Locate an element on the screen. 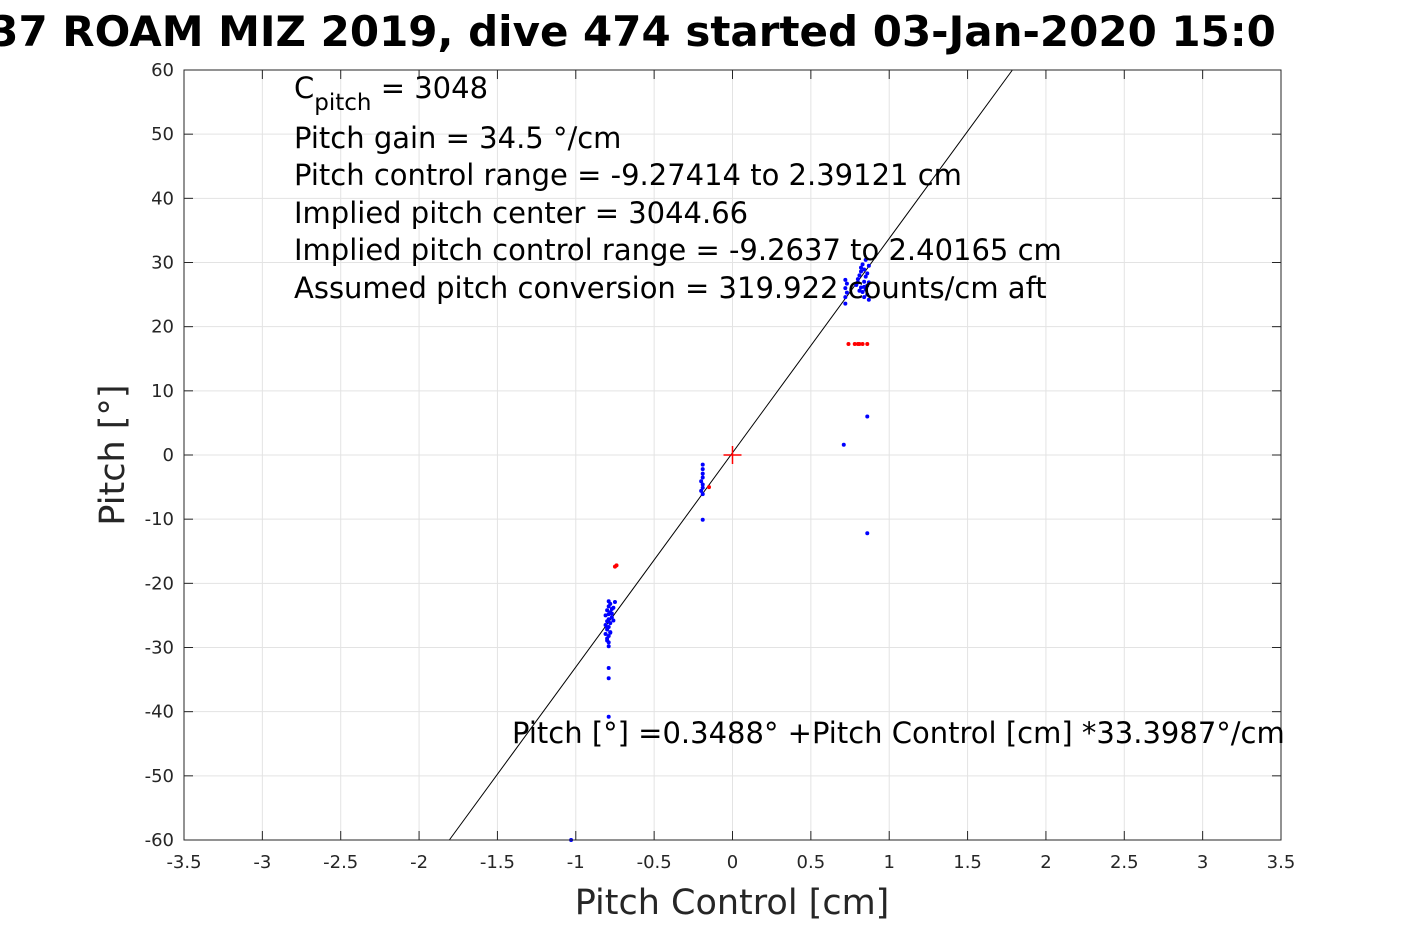 The image size is (1417, 945). y-tick-label: 50 is located at coordinates (162, 134).